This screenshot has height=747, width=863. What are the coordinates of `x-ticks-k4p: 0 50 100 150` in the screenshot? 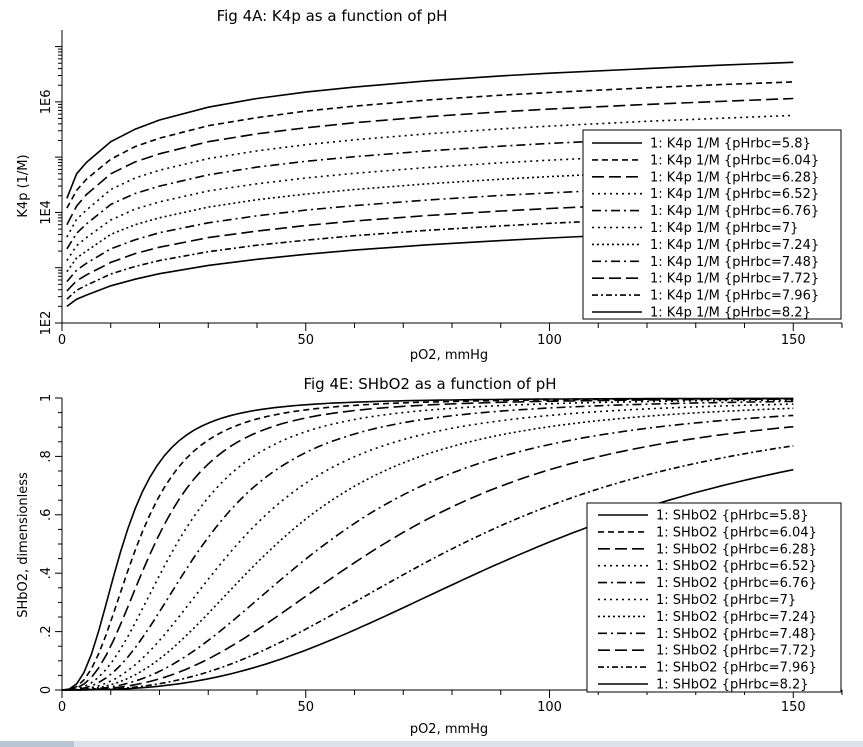 It's located at (450, 335).